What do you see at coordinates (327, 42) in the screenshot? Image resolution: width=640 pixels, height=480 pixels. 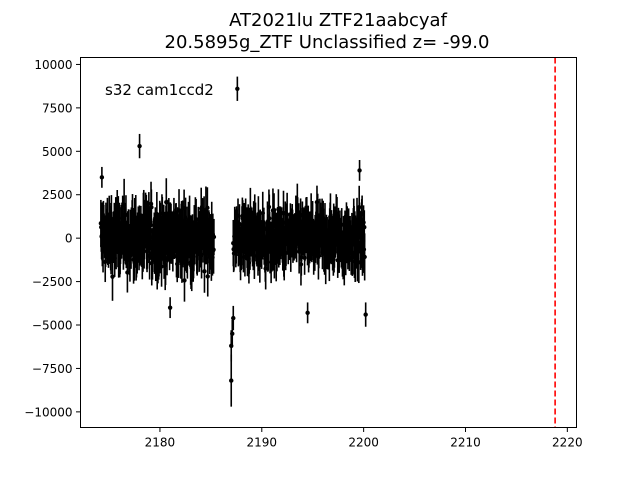 I see `chart-subtitle: 20.5895g_ZTF Unclassified z= -99.0` at bounding box center [327, 42].